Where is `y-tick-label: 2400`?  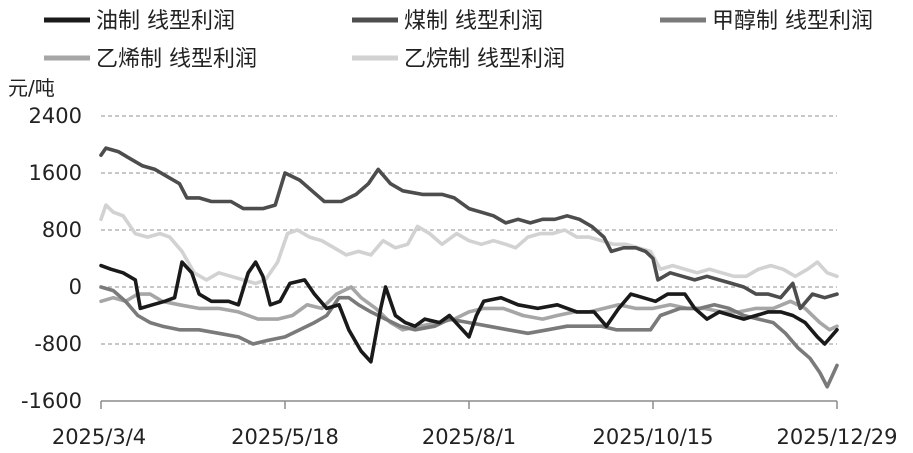
y-tick-label: 2400 is located at coordinates (55, 116).